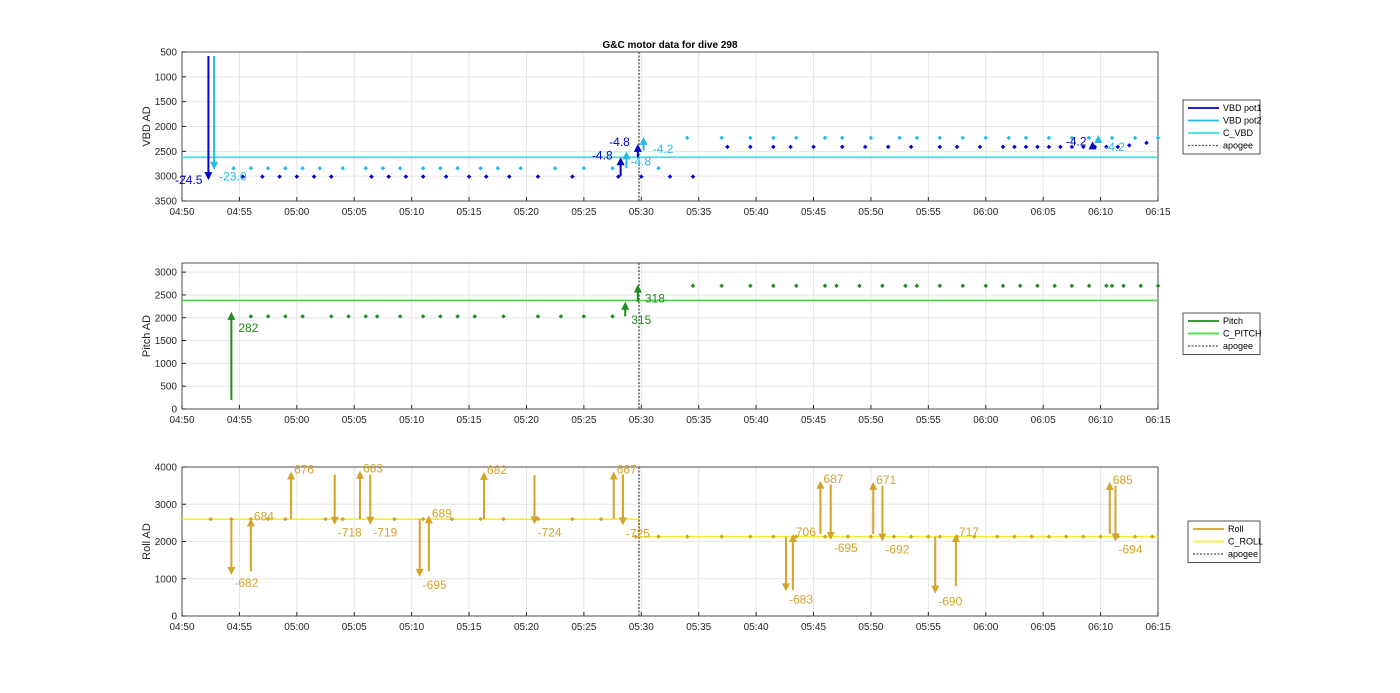  I want to click on event-label: 663, so click(373, 469).